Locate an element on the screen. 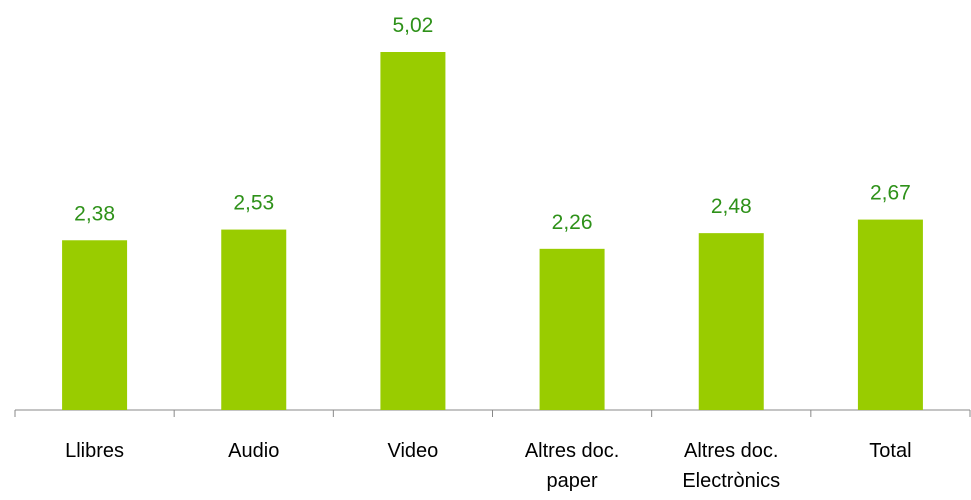 The image size is (971, 500). value-label: 2,67 is located at coordinates (890, 193).